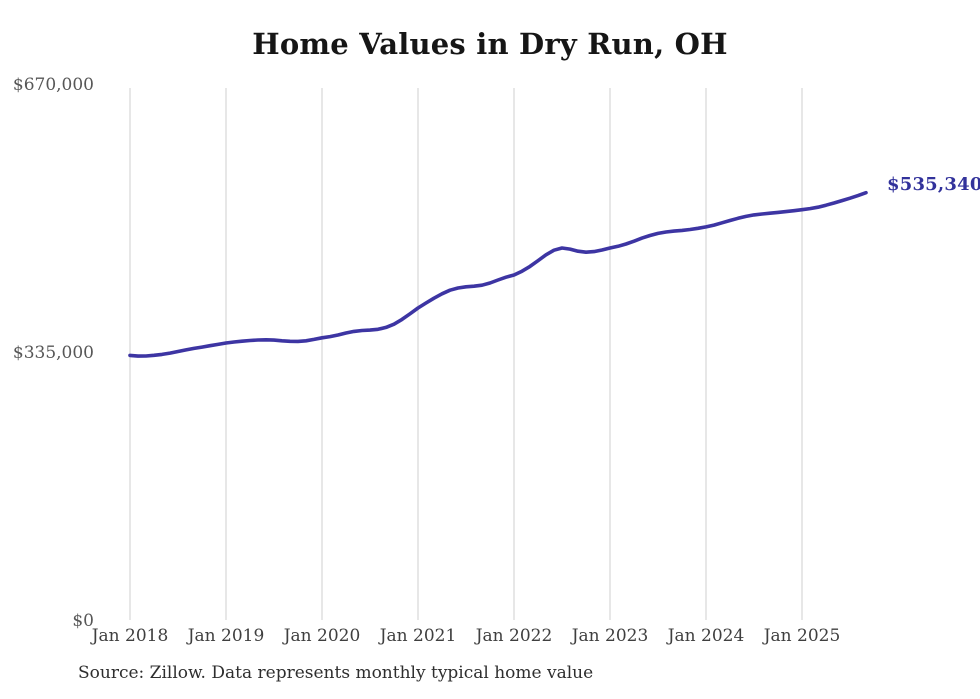  I want to click on x-tick-label: Jan 2022, so click(514, 636).